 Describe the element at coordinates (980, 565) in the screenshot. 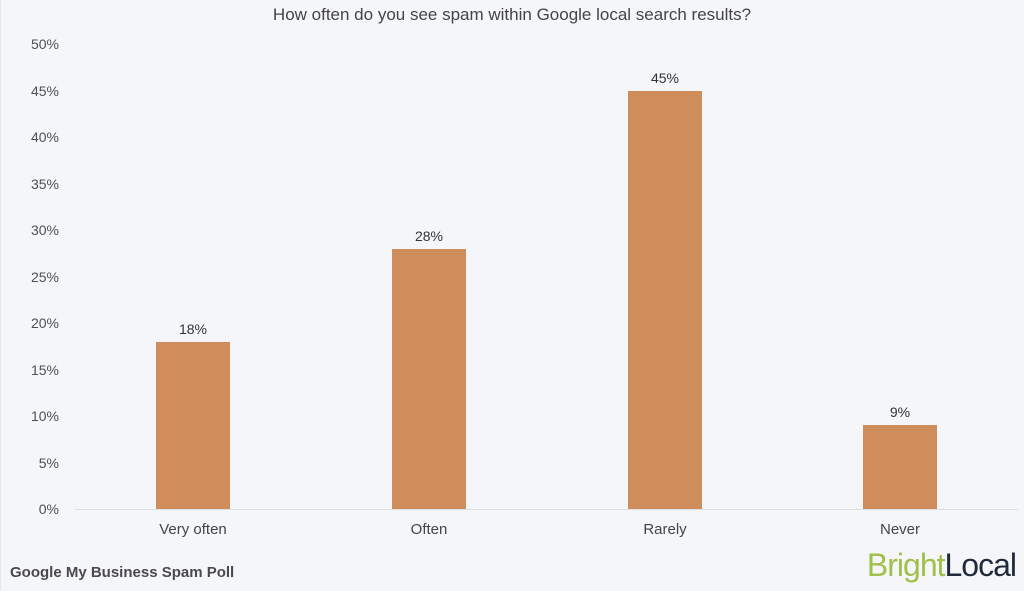

I see `logo-local: Local` at that location.